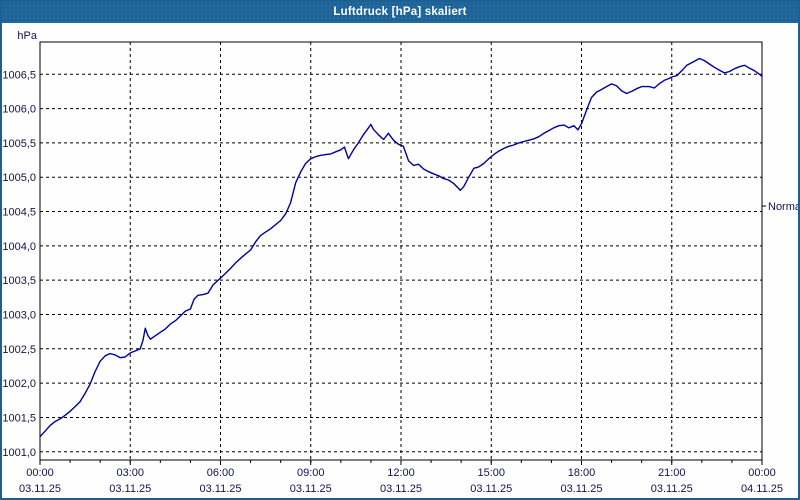 This screenshot has width=800, height=500. What do you see at coordinates (19, 213) in the screenshot?
I see `y-tick-label: 1004,5` at bounding box center [19, 213].